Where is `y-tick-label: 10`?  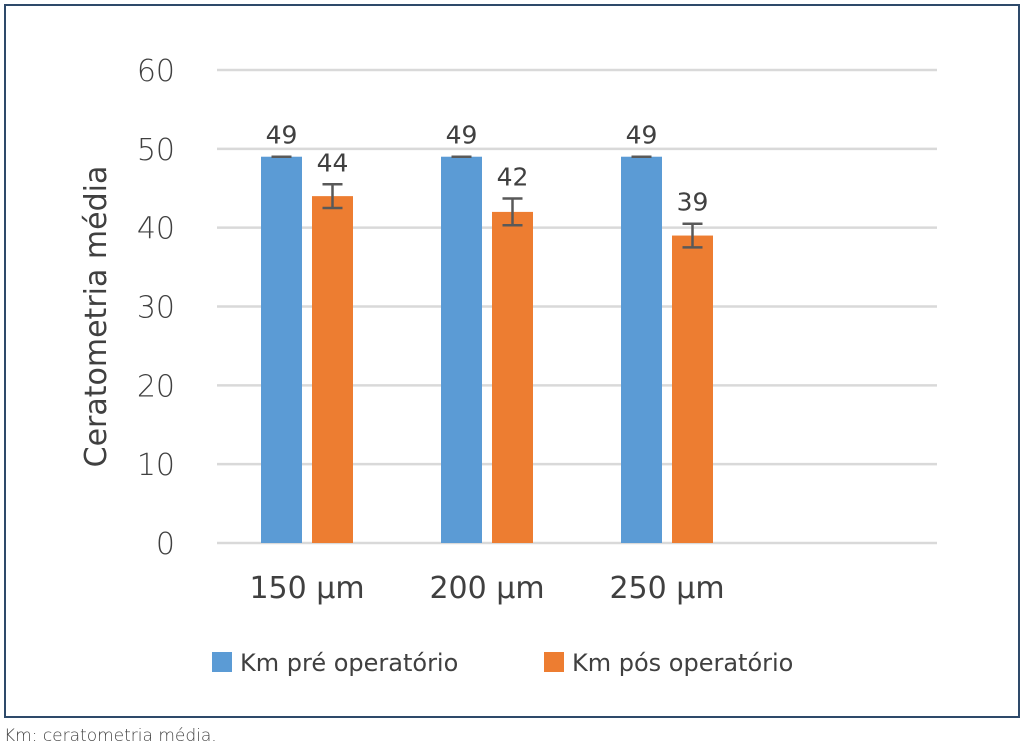
y-tick-label: 10 is located at coordinates (156, 465).